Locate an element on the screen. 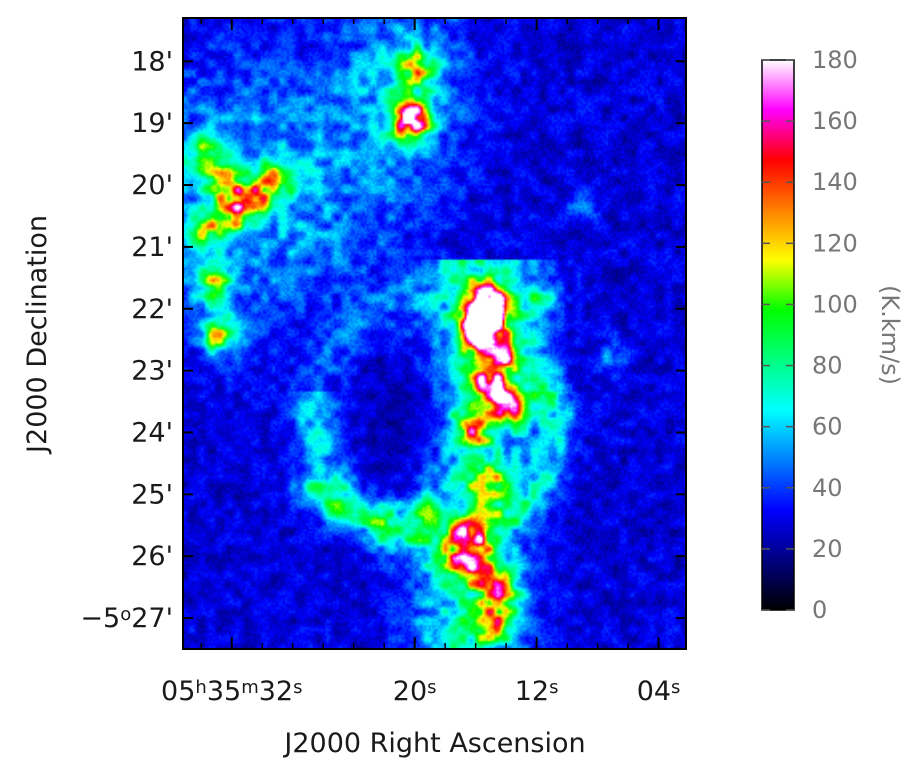 The width and height of the screenshot is (922, 780). colorbar-frame is located at coordinates (778, 335).